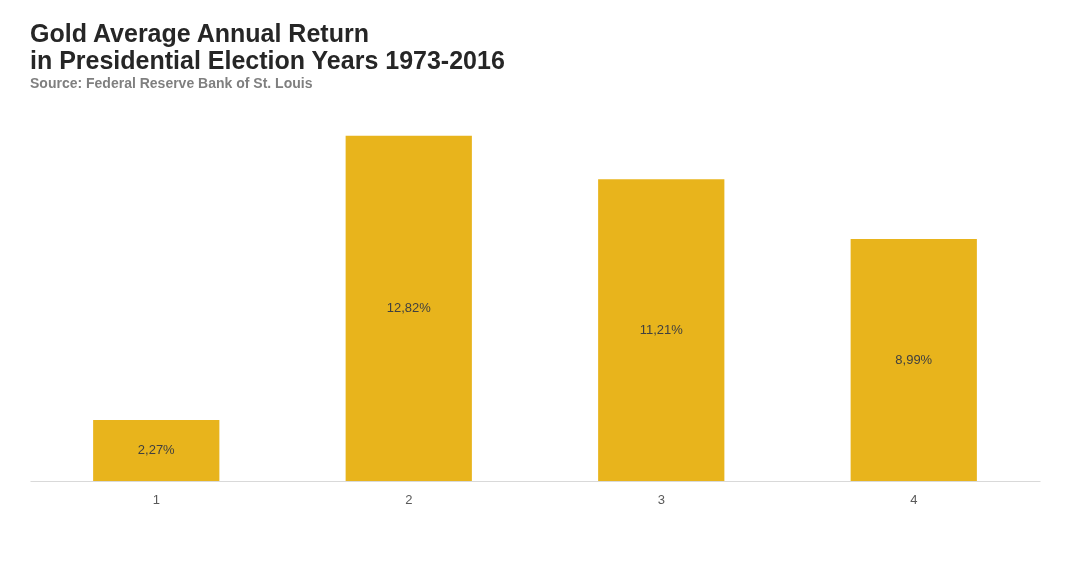  I want to click on data-label: 12,82%, so click(409, 308).